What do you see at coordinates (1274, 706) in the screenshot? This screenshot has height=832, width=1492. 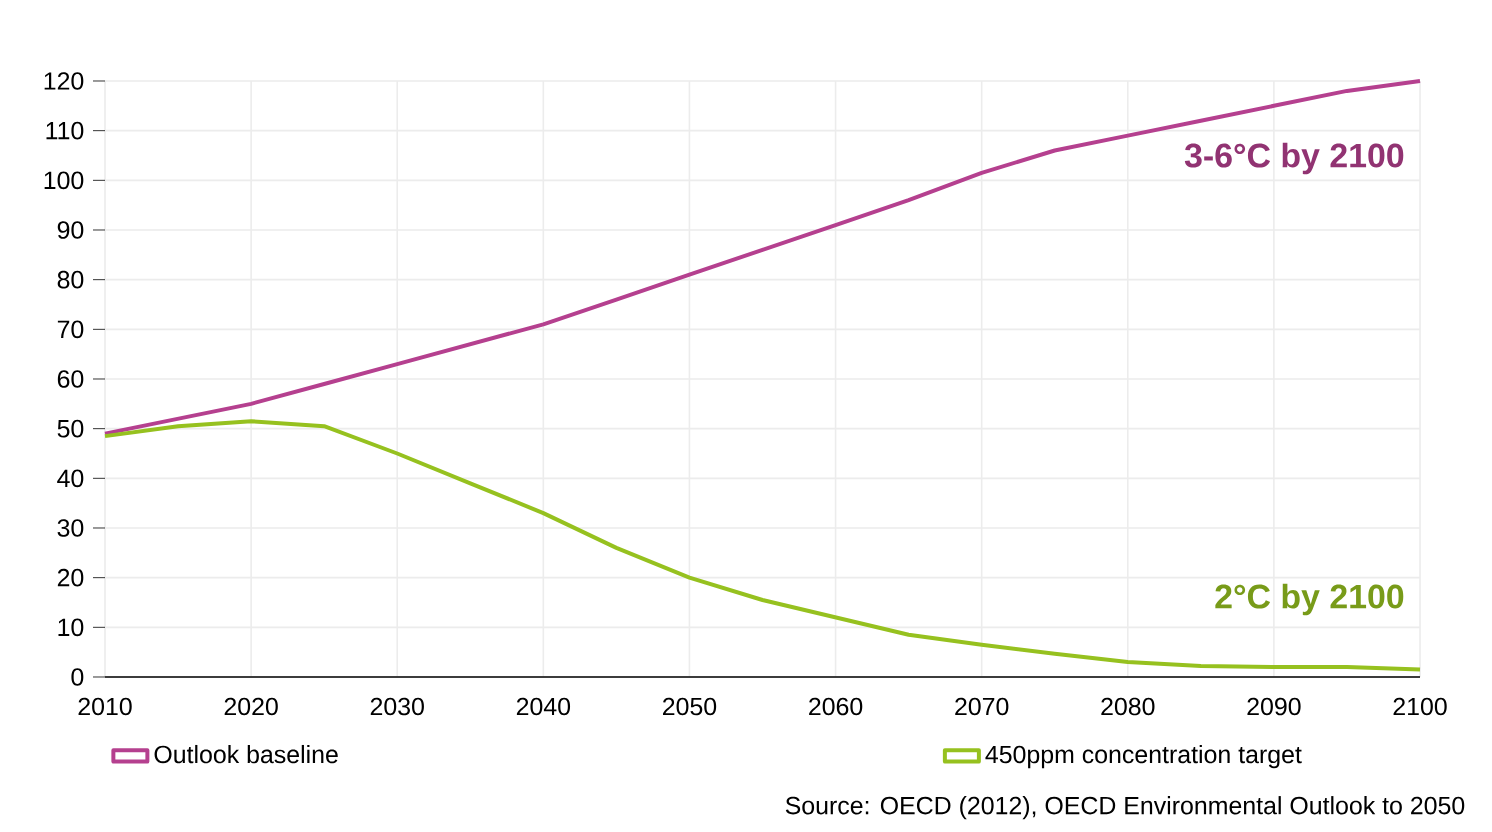 I see `x-tick-label: 2090` at bounding box center [1274, 706].